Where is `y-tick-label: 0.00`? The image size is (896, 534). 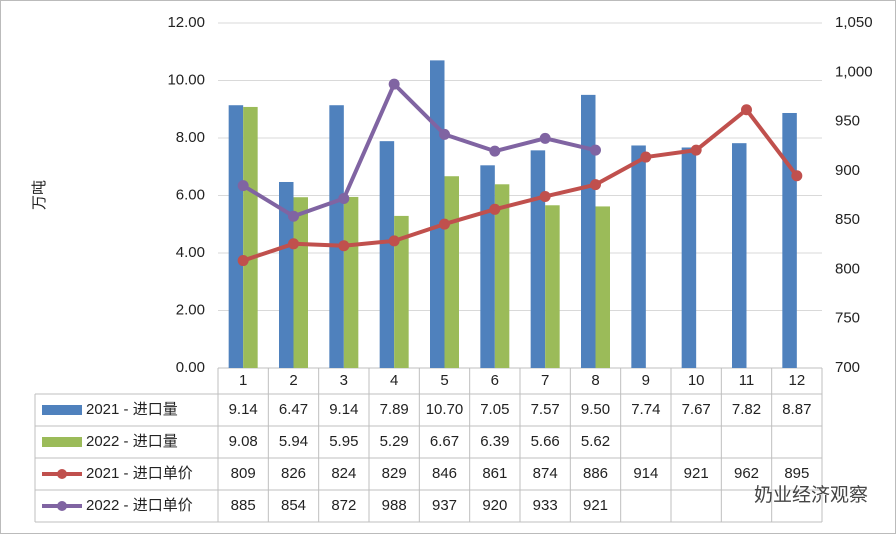 y-tick-label: 0.00 is located at coordinates (190, 367).